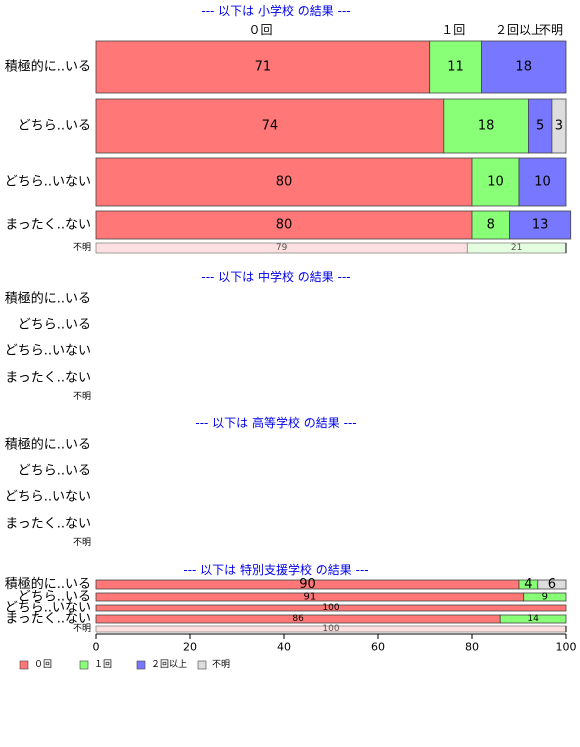 This screenshot has width=580, height=747. What do you see at coordinates (298, 619) in the screenshot?
I see `data-label: 86` at bounding box center [298, 619].